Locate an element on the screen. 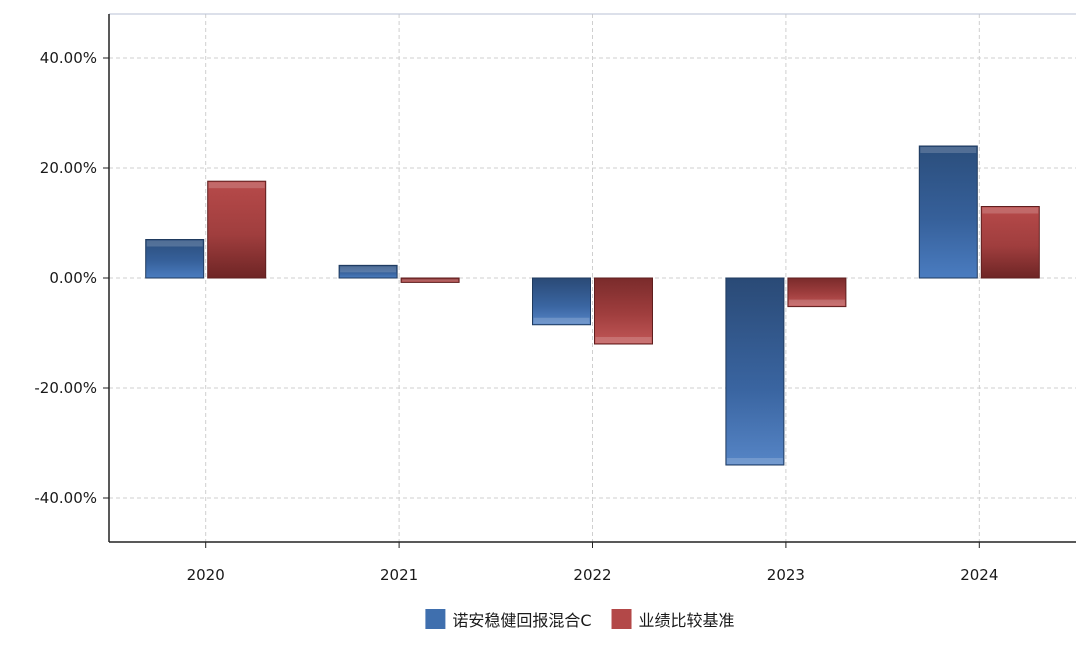 The width and height of the screenshot is (1078, 650). legend-item-benchmark: 业绩比较基准 is located at coordinates (673, 619).